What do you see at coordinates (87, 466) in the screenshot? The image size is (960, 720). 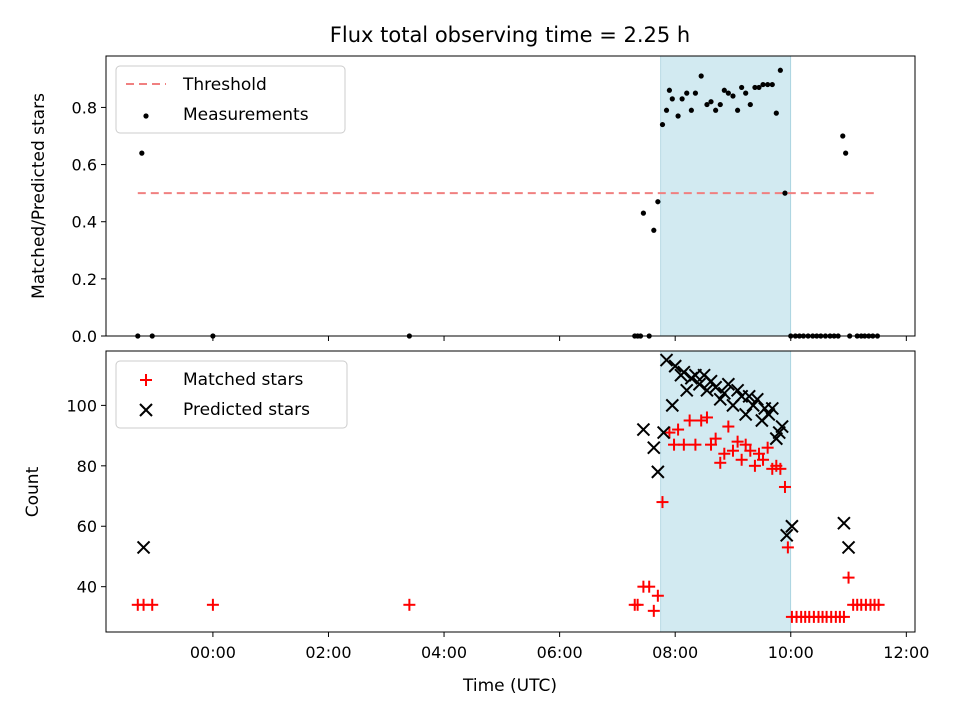 I see `bottom-y-tick-label: 80` at bounding box center [87, 466].